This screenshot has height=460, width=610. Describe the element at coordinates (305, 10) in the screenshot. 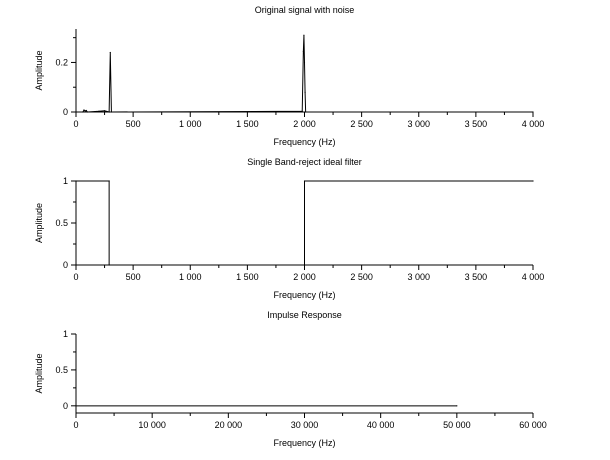

I see `chart-title: Original signal with noise` at that location.